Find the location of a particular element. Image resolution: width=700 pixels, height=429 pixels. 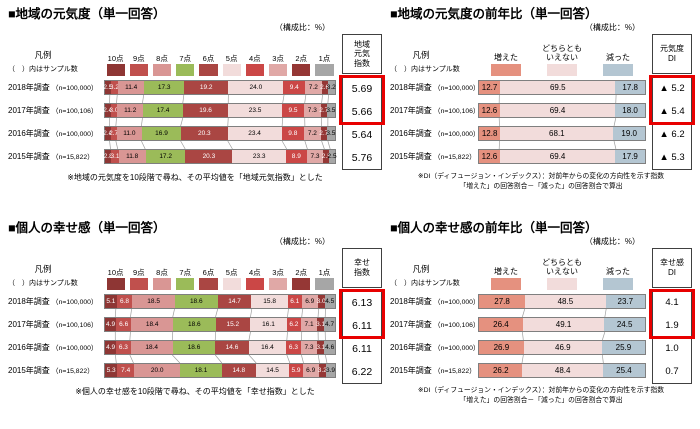

legend-item: 5点 is located at coordinates (231, 279).